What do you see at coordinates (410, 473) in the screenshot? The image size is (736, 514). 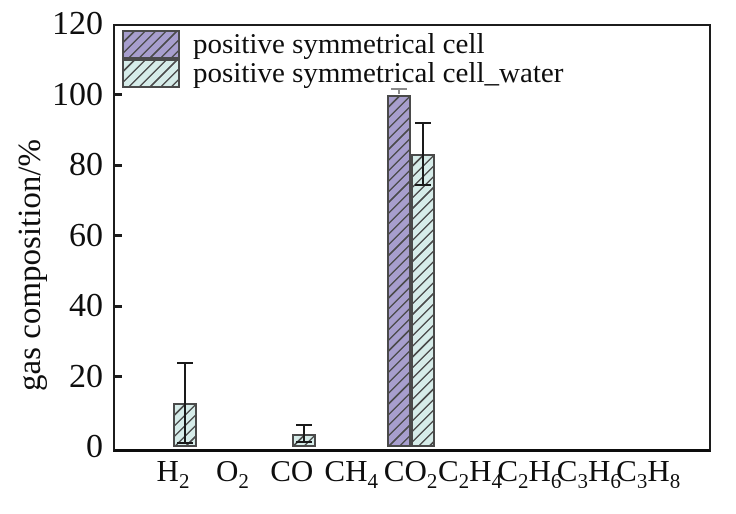 I see `x-tick-label: CO2` at bounding box center [410, 473].